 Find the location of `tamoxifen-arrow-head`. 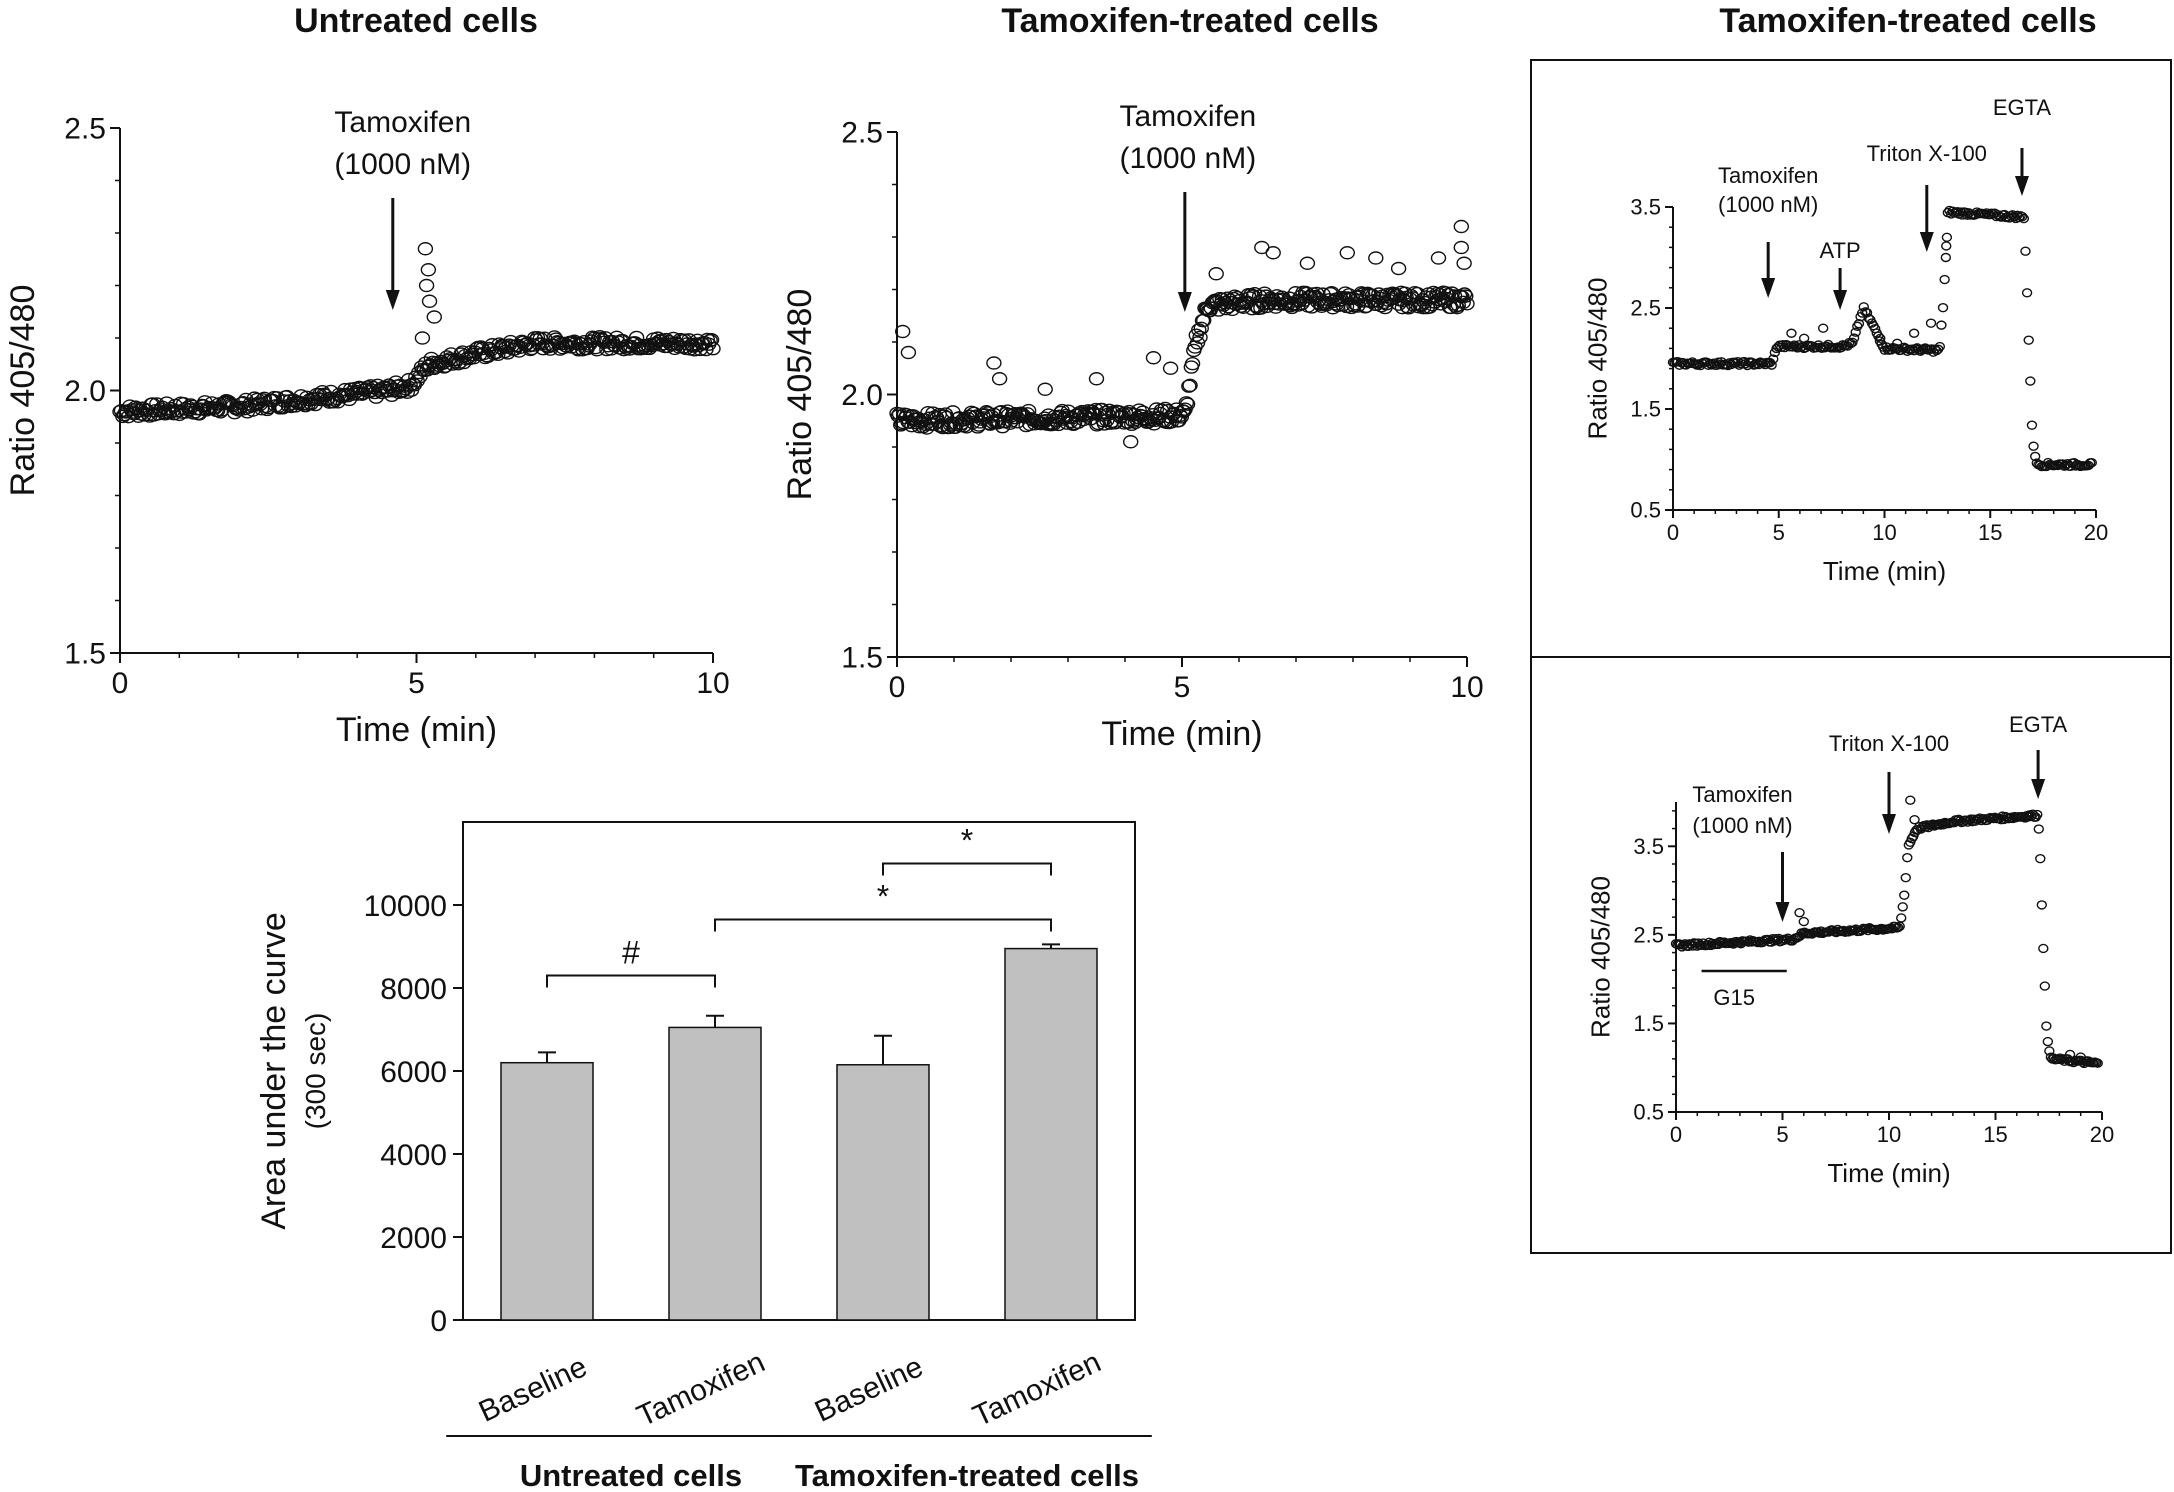

tamoxifen-arrow-head is located at coordinates (1184, 302).